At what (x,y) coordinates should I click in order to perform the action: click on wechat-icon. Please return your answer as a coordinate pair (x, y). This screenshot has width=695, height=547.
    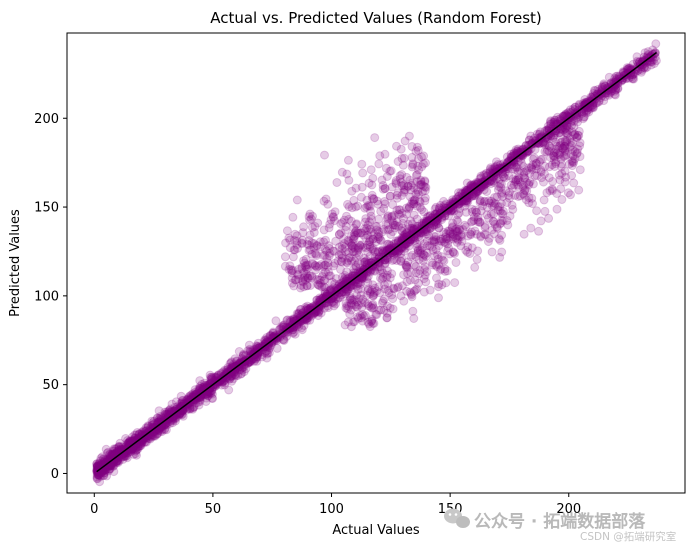
    Looking at the image, I should click on (457, 518).